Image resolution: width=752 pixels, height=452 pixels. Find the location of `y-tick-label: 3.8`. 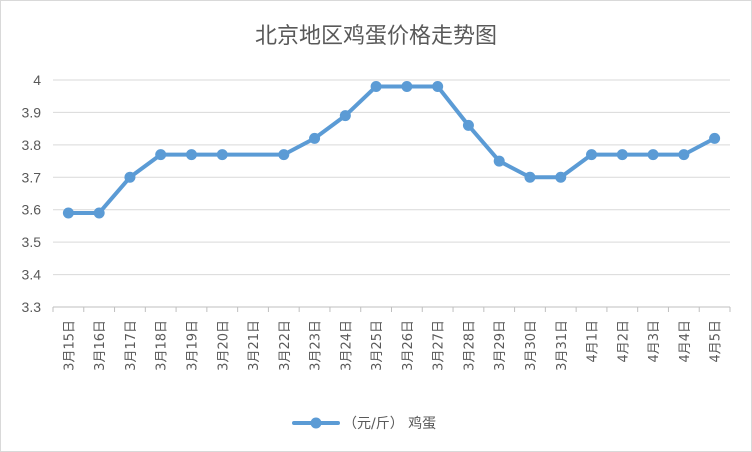

y-tick-label: 3.8 is located at coordinates (32, 145).